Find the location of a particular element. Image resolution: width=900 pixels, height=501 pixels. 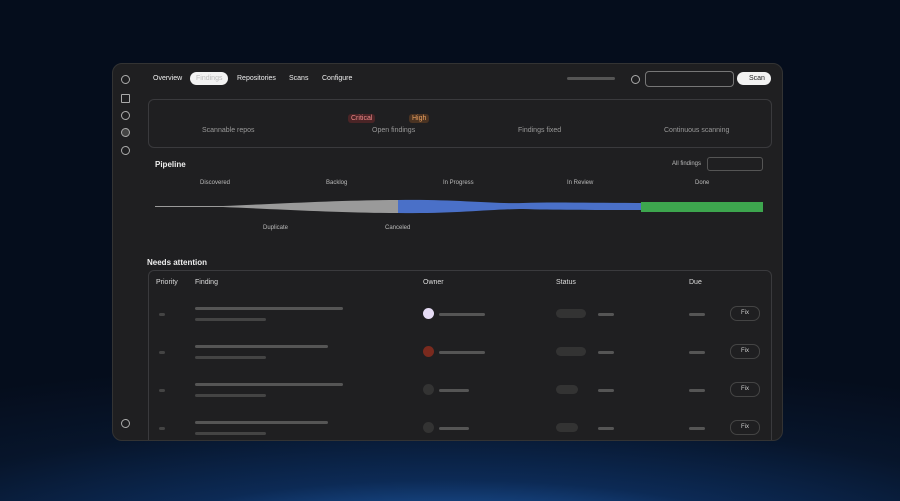

refresh-icon is located at coordinates (635, 79).